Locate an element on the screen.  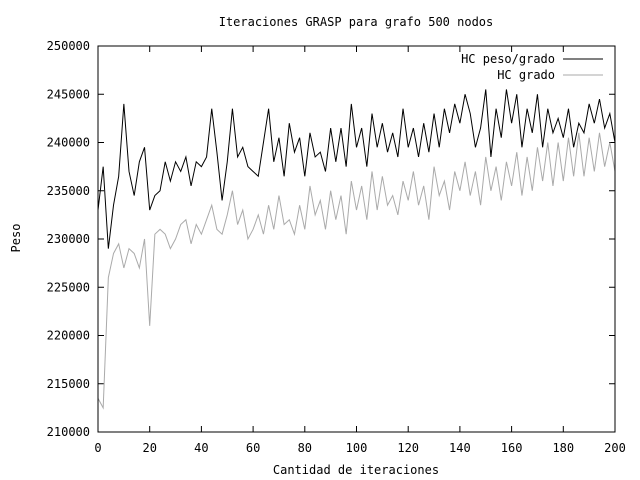
chart-title: Iteraciones GRASP para grafo 500 nodos is located at coordinates (356, 22).